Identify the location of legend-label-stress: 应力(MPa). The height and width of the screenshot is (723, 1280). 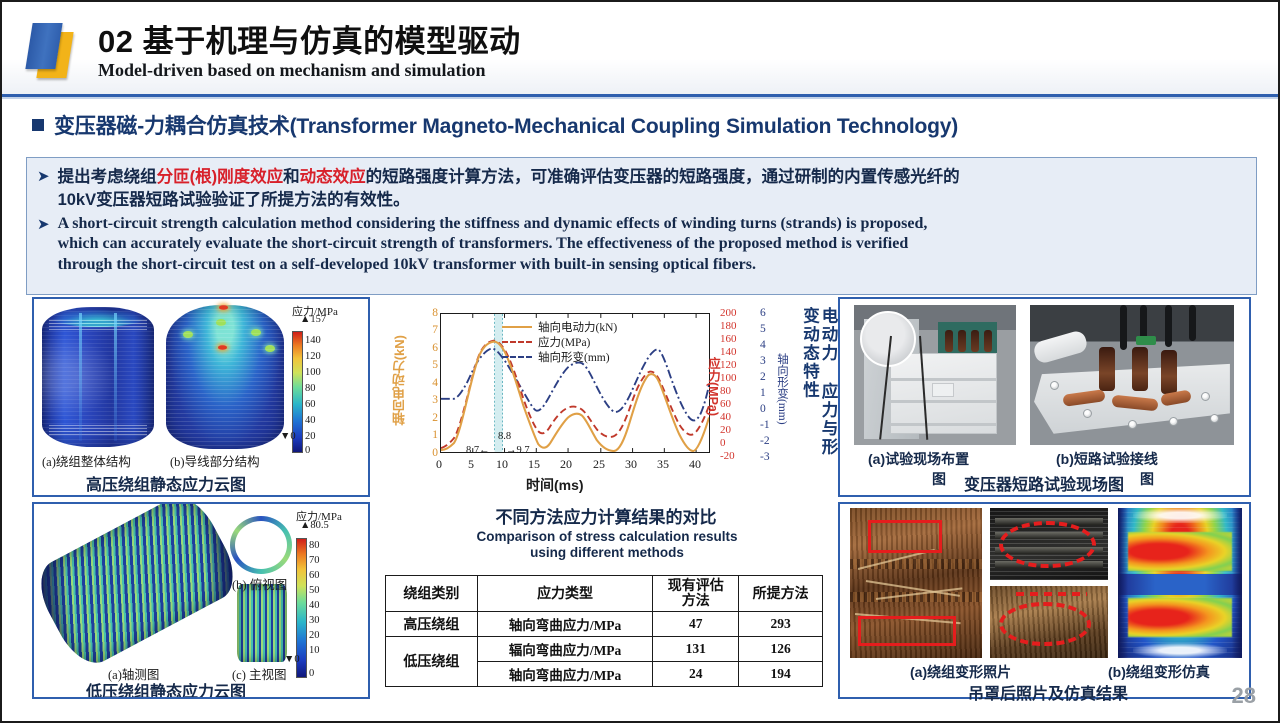
(564, 342).